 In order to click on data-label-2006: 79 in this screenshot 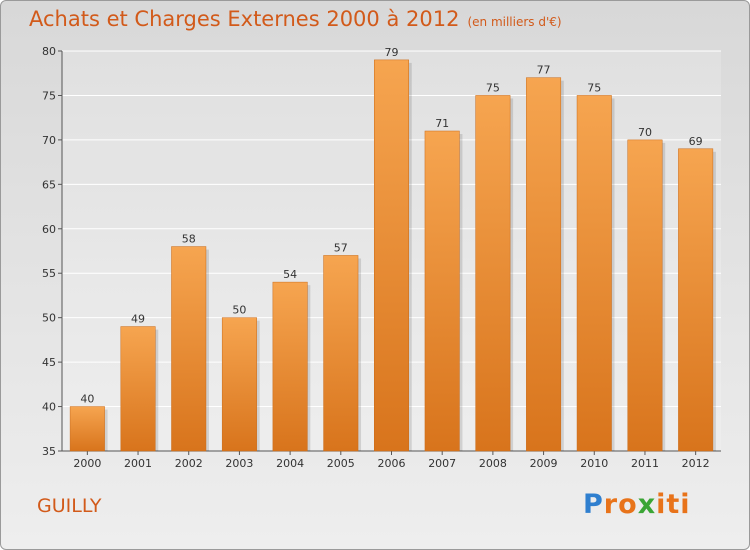, I will do `click(392, 52)`.